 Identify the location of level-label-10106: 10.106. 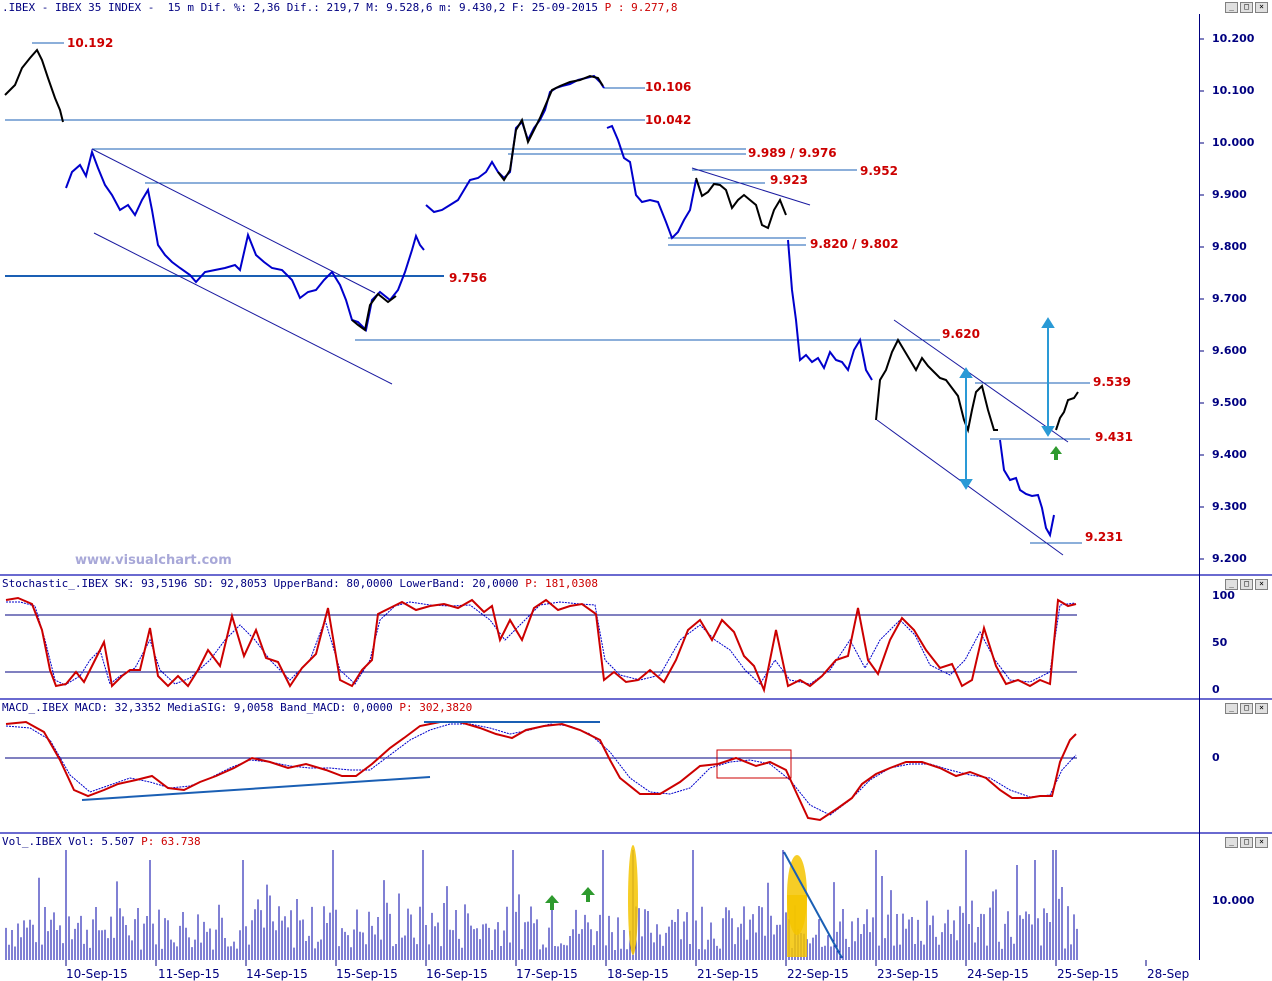
(668, 87).